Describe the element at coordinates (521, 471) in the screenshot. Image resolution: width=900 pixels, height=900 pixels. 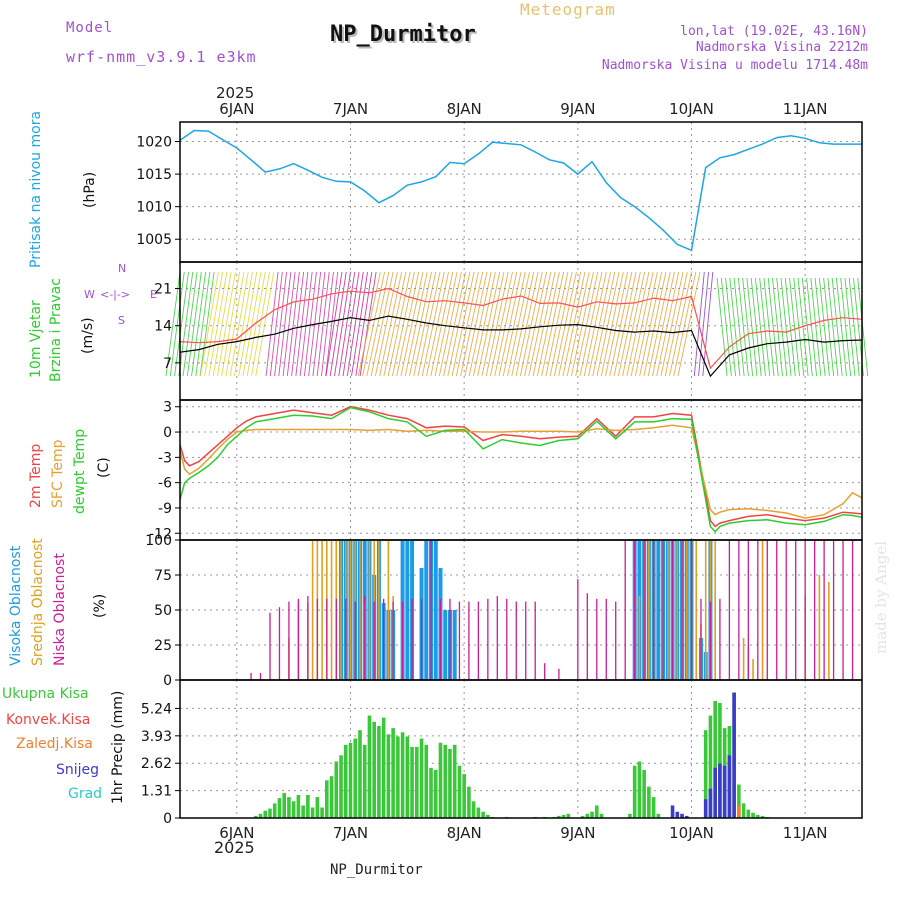
I see `temp-sfc-line` at that location.